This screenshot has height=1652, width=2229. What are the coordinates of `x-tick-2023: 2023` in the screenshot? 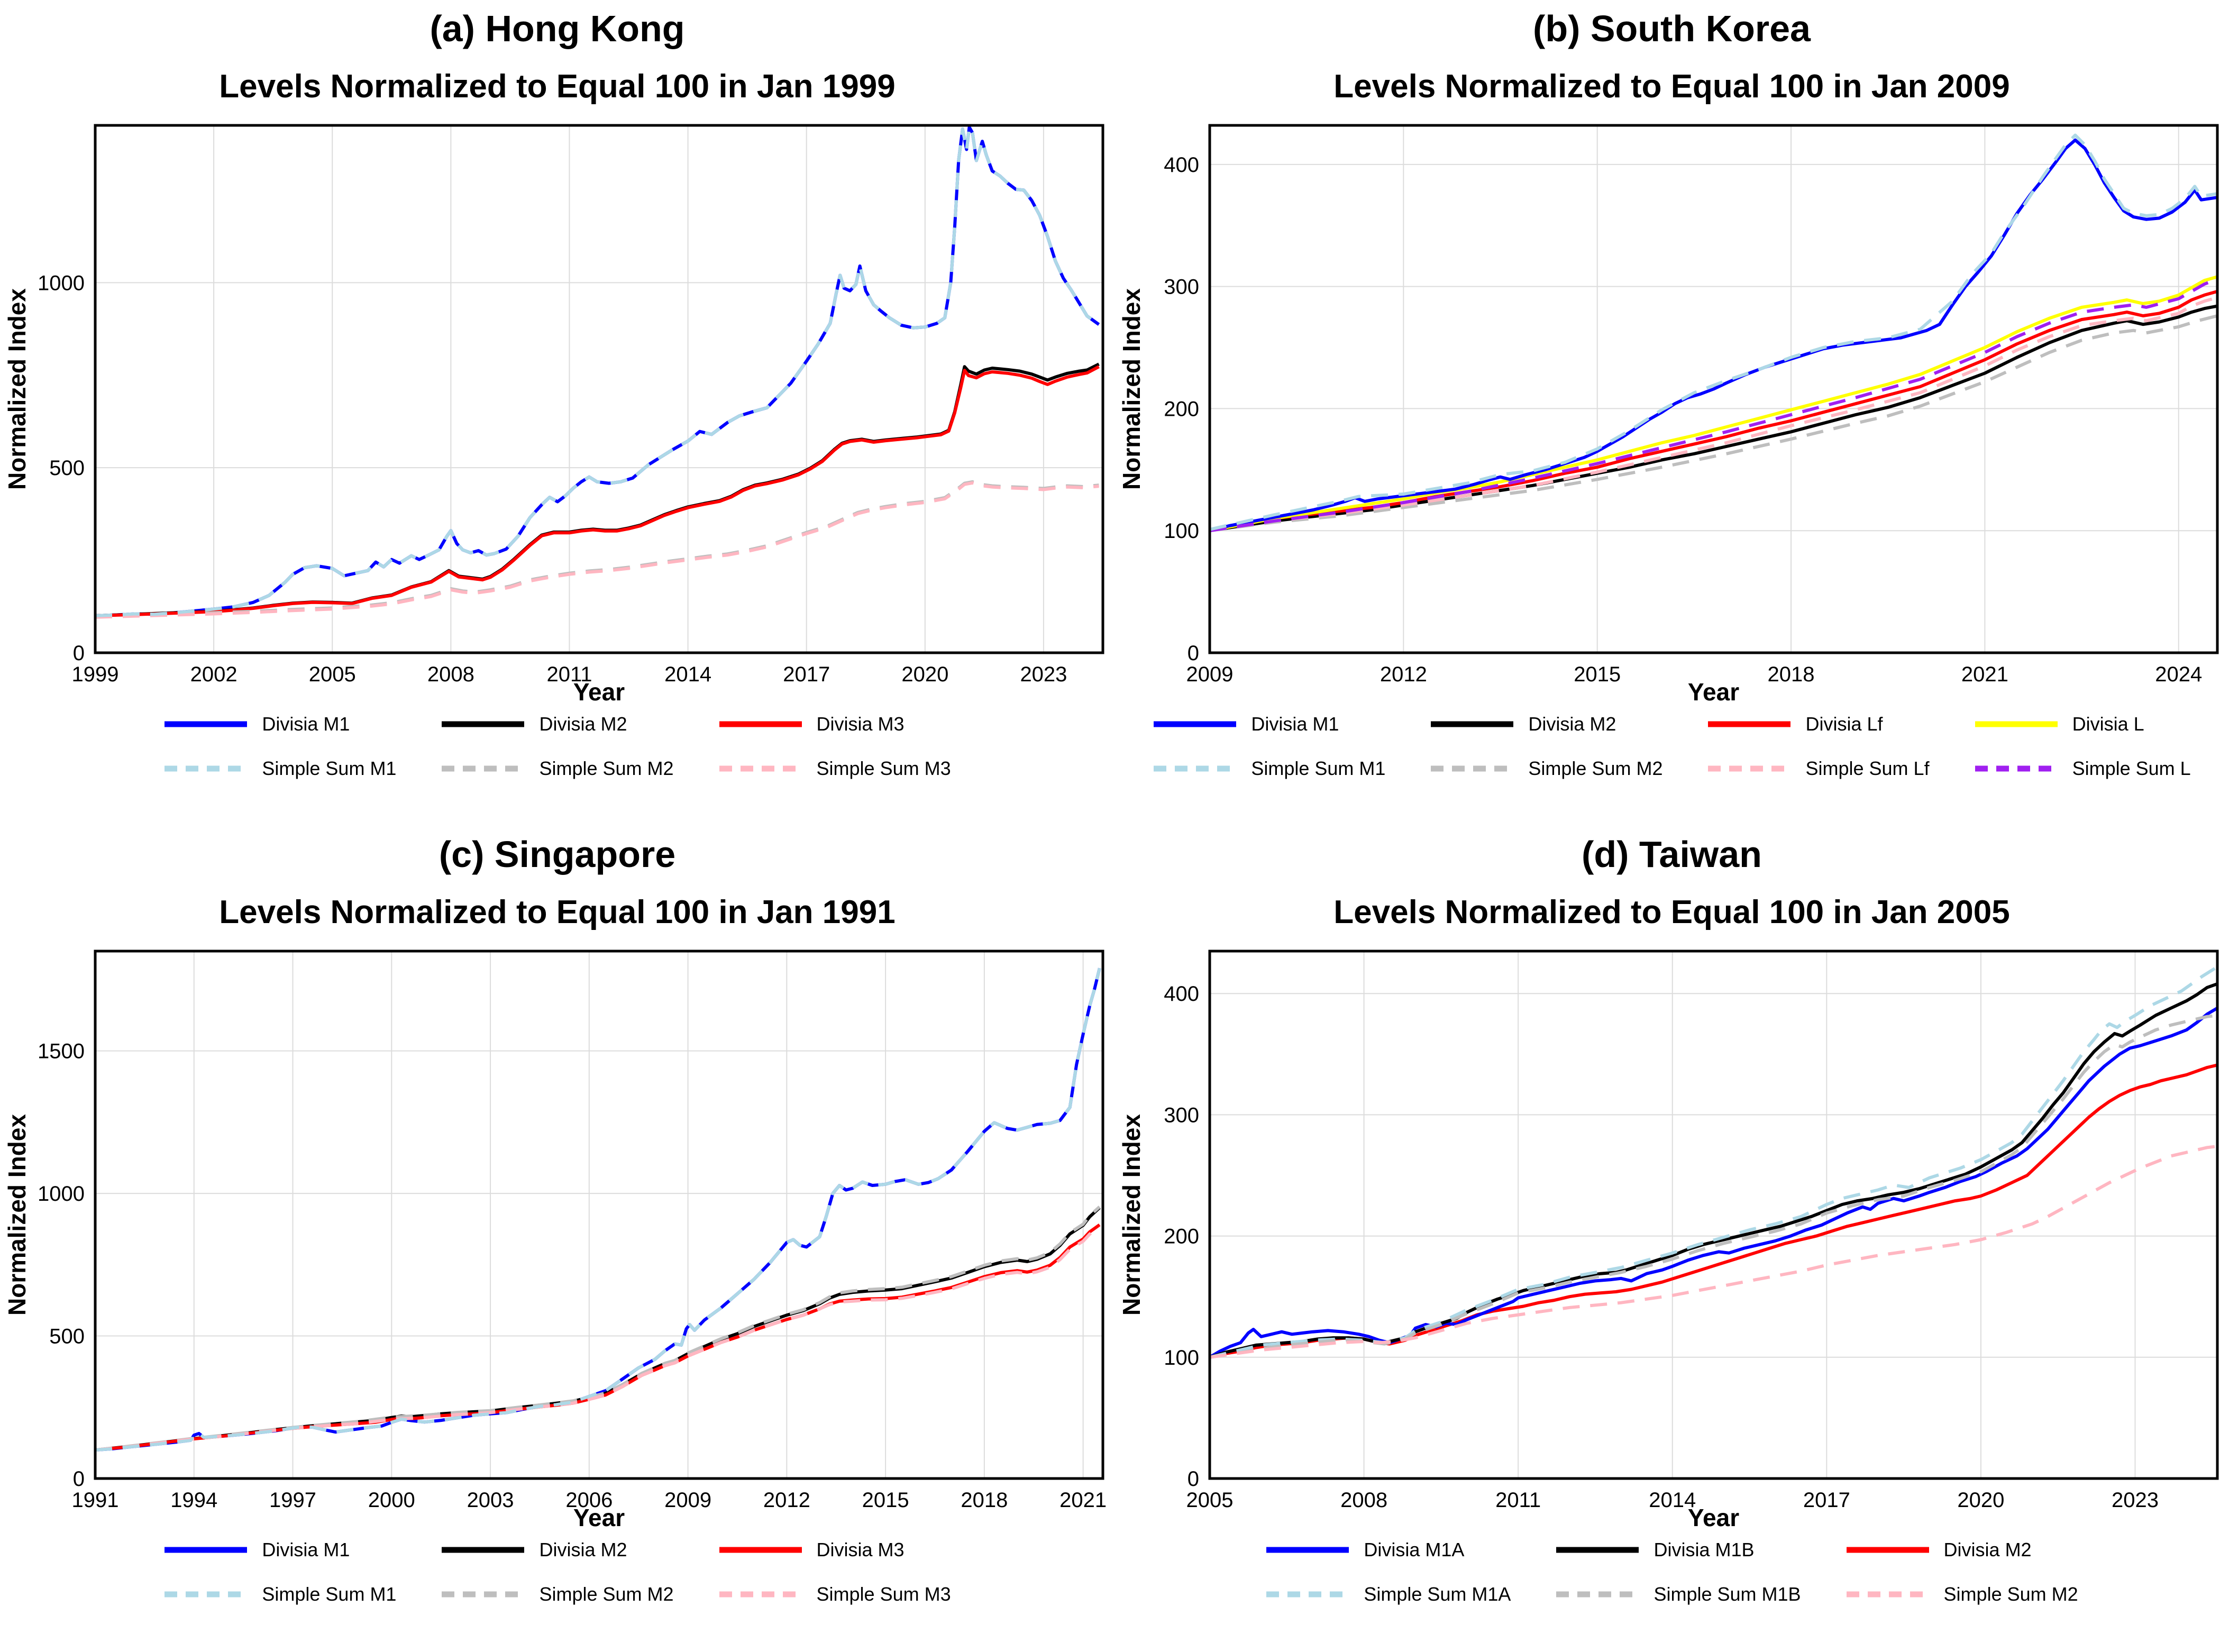 It's located at (1043, 675).